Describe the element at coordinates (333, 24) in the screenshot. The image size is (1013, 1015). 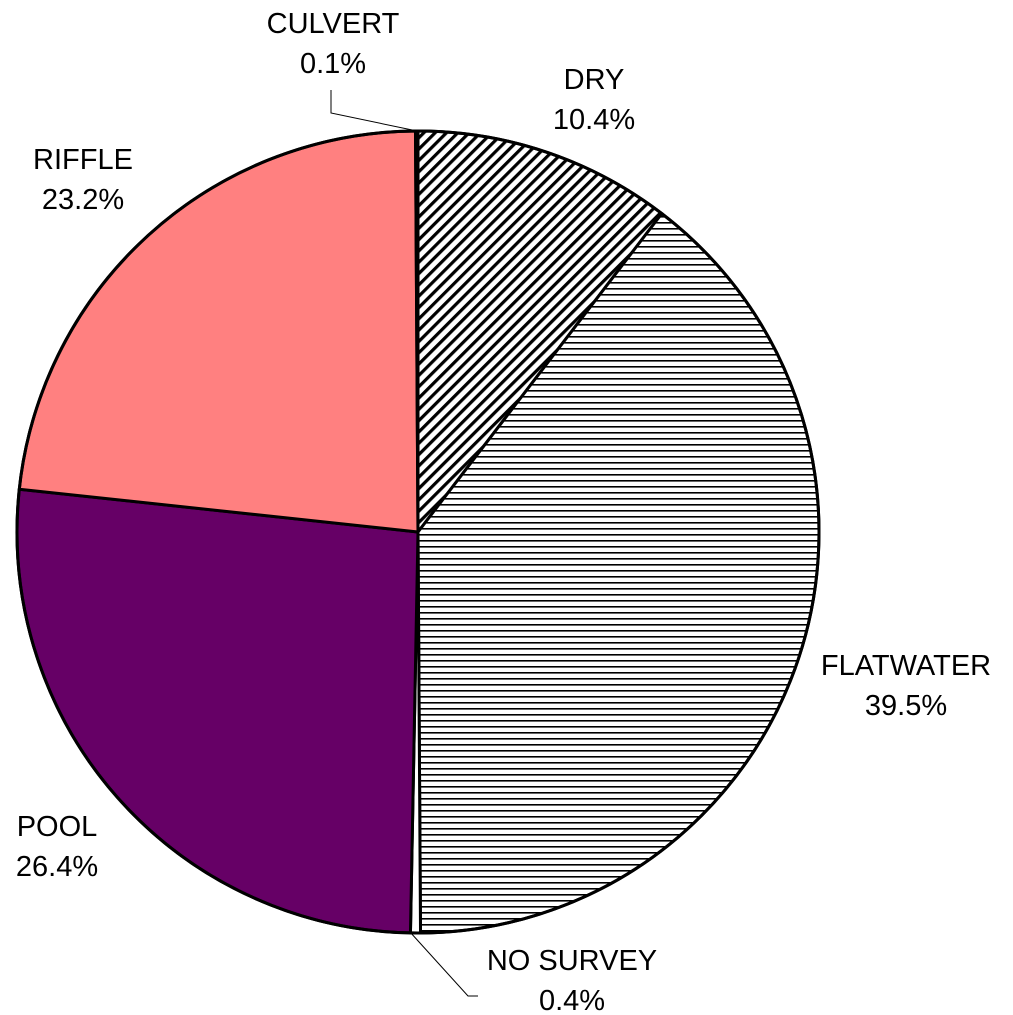
I see `data-label-category: CULVERT` at that location.